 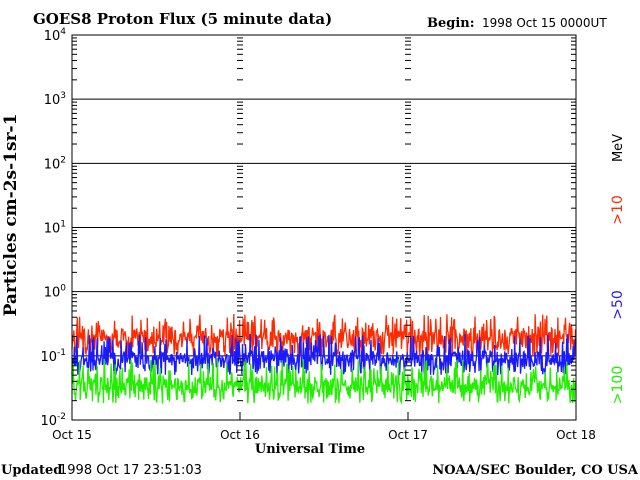 What do you see at coordinates (55, 163) in the screenshot?
I see `y-tick-label: 10²` at bounding box center [55, 163].